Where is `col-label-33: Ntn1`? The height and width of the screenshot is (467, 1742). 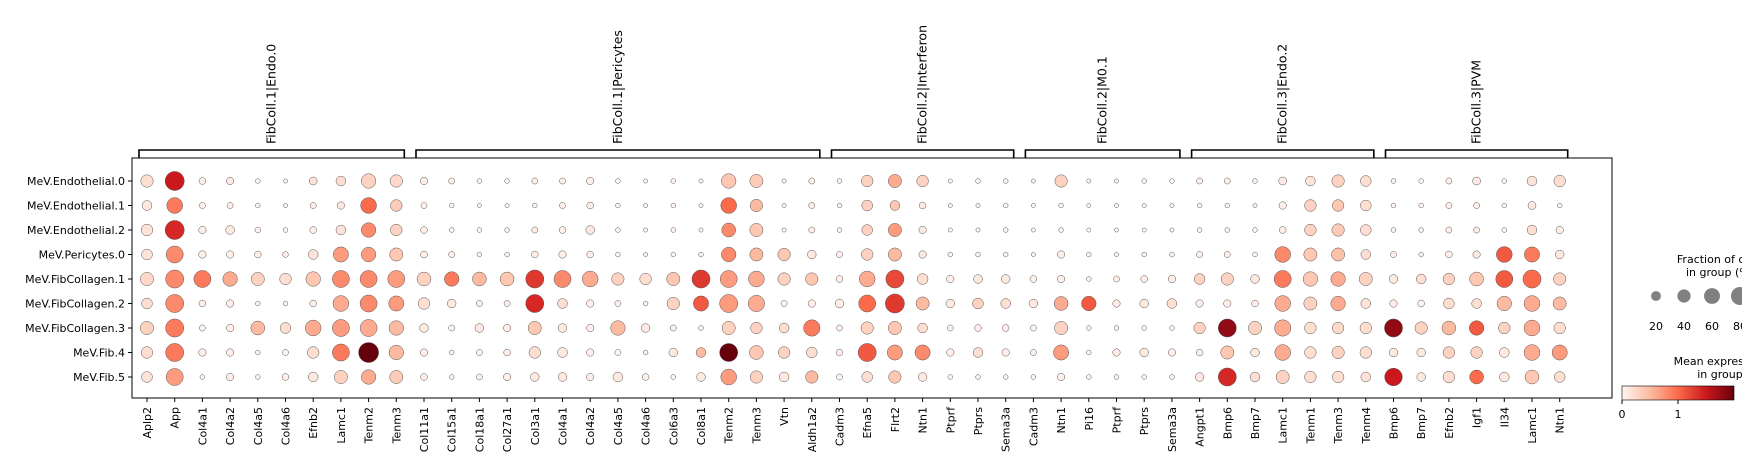
col-label-33: Ntn1 is located at coordinates (1061, 420).